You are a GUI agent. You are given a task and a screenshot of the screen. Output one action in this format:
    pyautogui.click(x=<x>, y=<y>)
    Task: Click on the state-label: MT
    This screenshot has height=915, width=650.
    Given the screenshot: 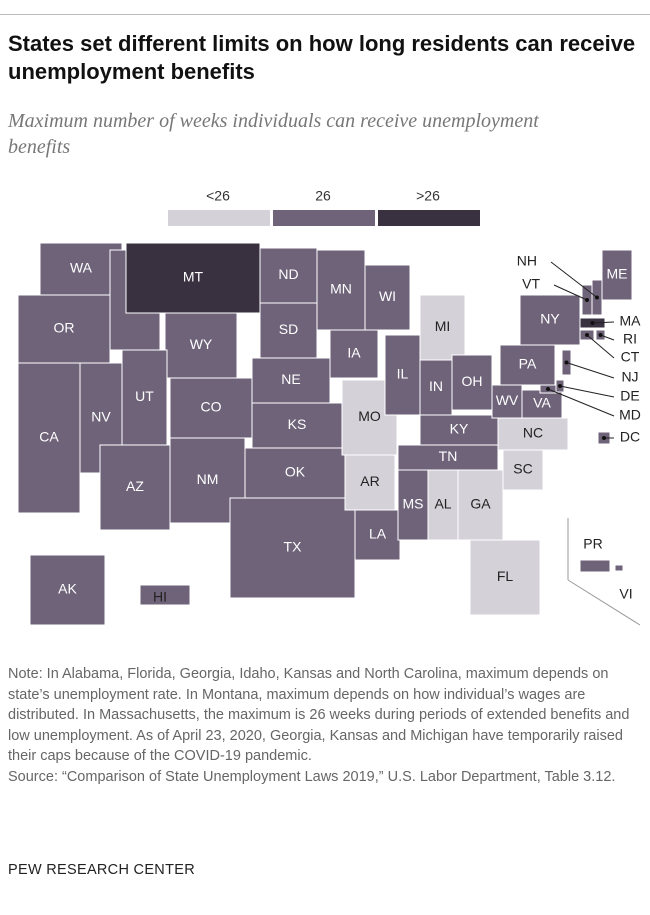 What is the action you would take?
    pyautogui.click(x=193, y=277)
    